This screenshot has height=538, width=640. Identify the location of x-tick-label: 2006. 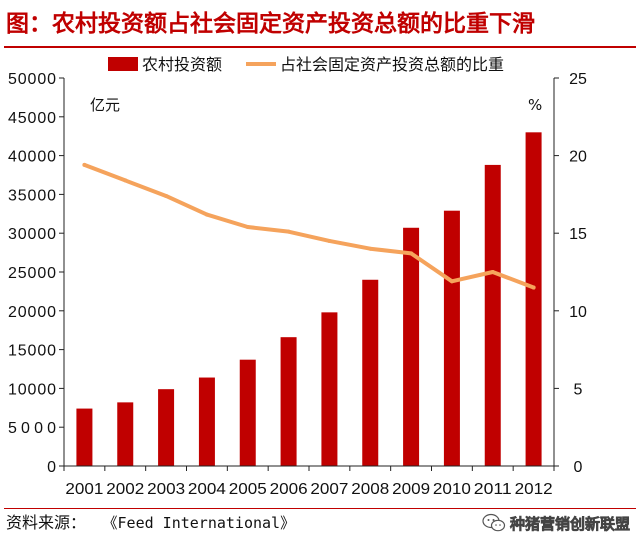
(289, 489).